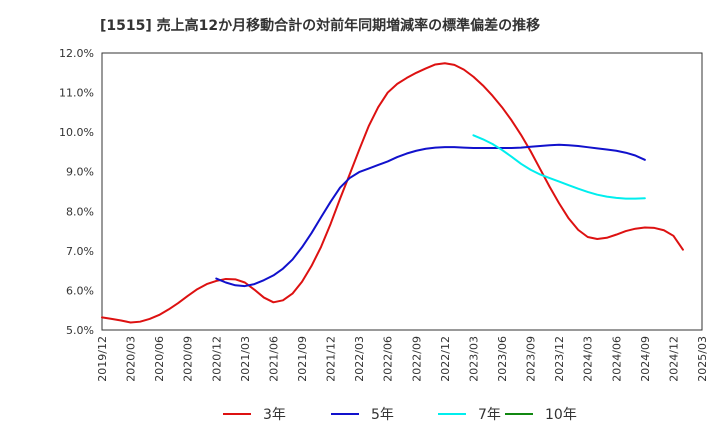 The height and width of the screenshot is (440, 720). What do you see at coordinates (273, 359) in the screenshot?
I see `x-tick-label: 2021/06` at bounding box center [273, 359].